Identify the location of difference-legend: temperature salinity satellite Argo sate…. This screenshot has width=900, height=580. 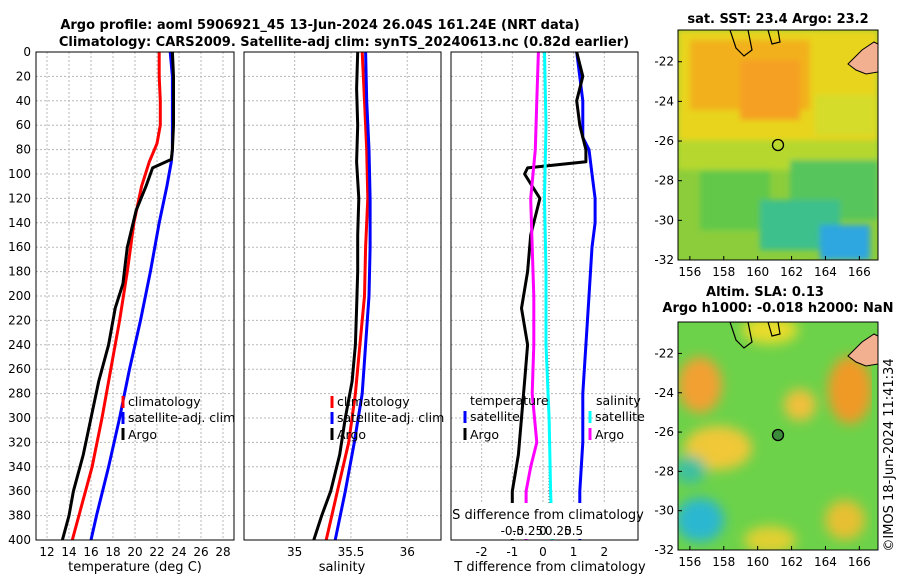
(554, 417).